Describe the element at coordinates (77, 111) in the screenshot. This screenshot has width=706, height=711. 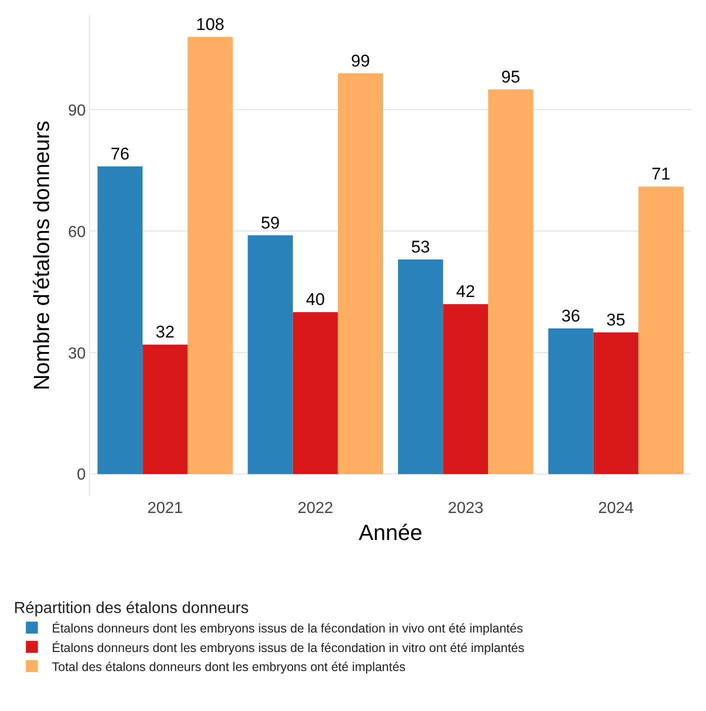
I see `y-tick-label: 90` at that location.